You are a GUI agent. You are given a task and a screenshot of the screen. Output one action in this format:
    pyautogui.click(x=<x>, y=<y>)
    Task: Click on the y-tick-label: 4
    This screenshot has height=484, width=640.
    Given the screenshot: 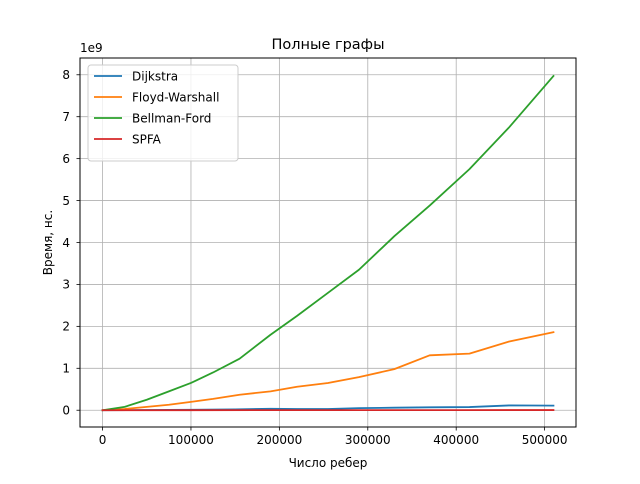 What is the action you would take?
    pyautogui.click(x=66, y=243)
    